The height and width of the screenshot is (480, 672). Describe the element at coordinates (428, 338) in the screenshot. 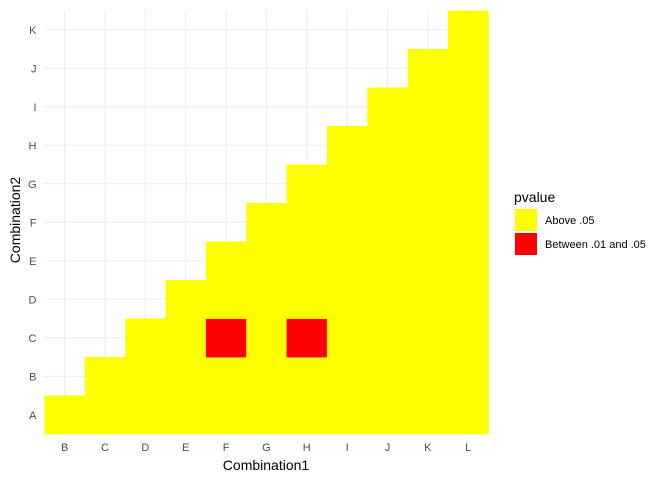

I see `heatmap-cell-K-C` at that location.